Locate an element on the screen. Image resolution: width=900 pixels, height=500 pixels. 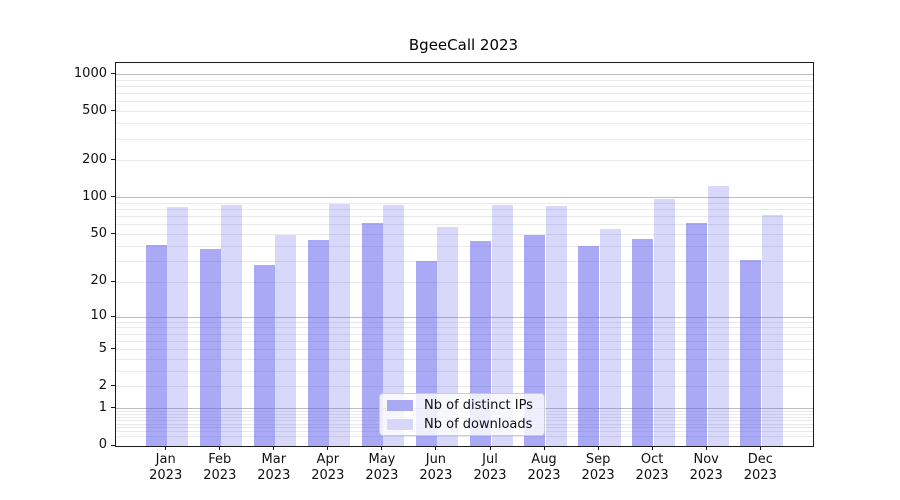
bar-distinct-ips-feb is located at coordinates (210, 347).